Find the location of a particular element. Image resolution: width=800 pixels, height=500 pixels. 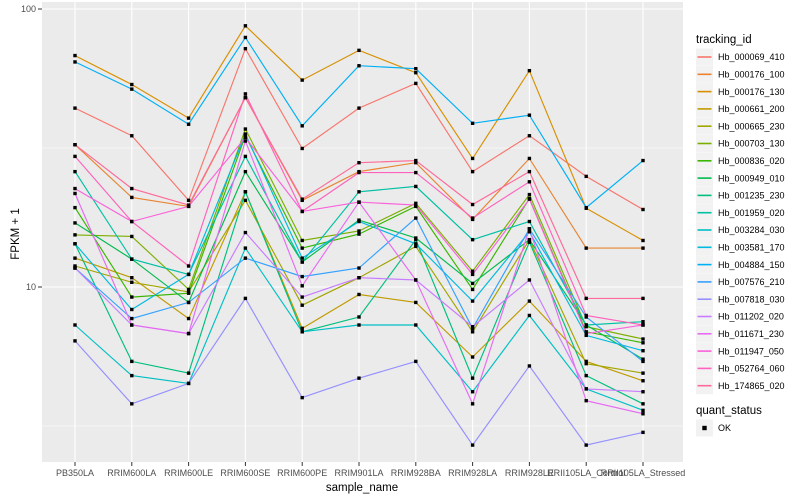

legend-label-Hb_001235_230: Hb_001235_230 is located at coordinates (751, 196).